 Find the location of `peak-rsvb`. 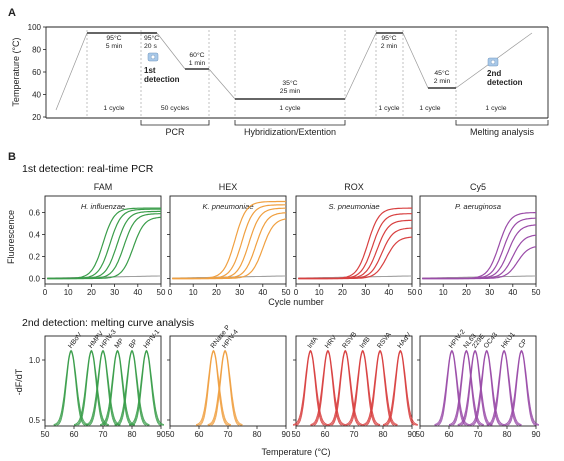

peak-rsvb is located at coordinates (345, 387).